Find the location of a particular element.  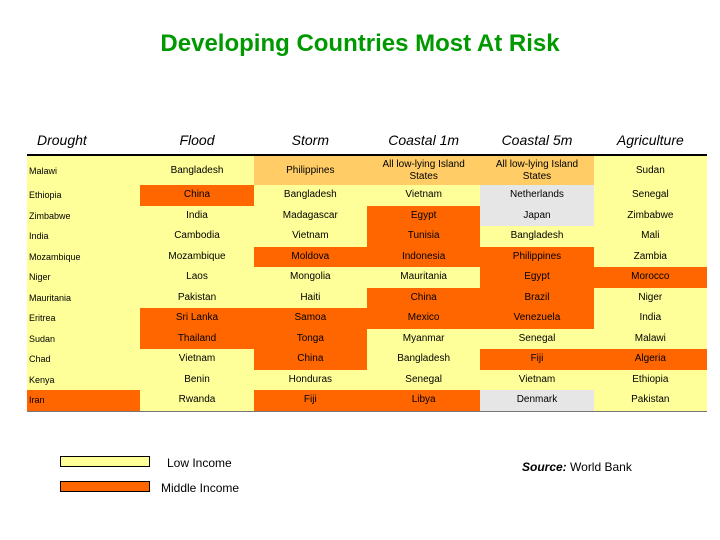

table-cell: Honduras is located at coordinates (310, 379).